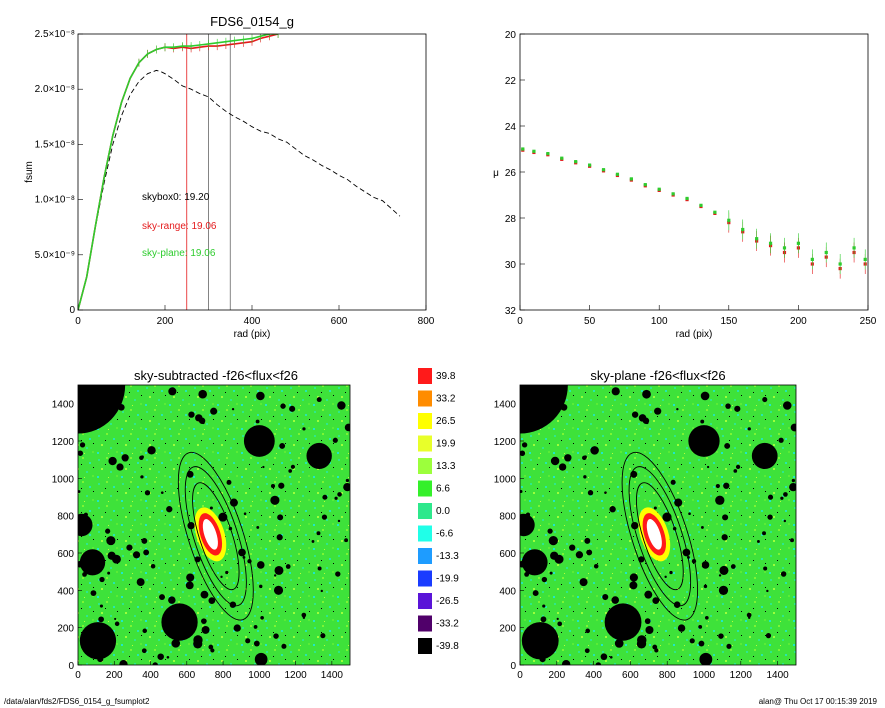  What do you see at coordinates (295, 675) in the screenshot?
I see `image-x-tick-label: 1200` at bounding box center [295, 675].